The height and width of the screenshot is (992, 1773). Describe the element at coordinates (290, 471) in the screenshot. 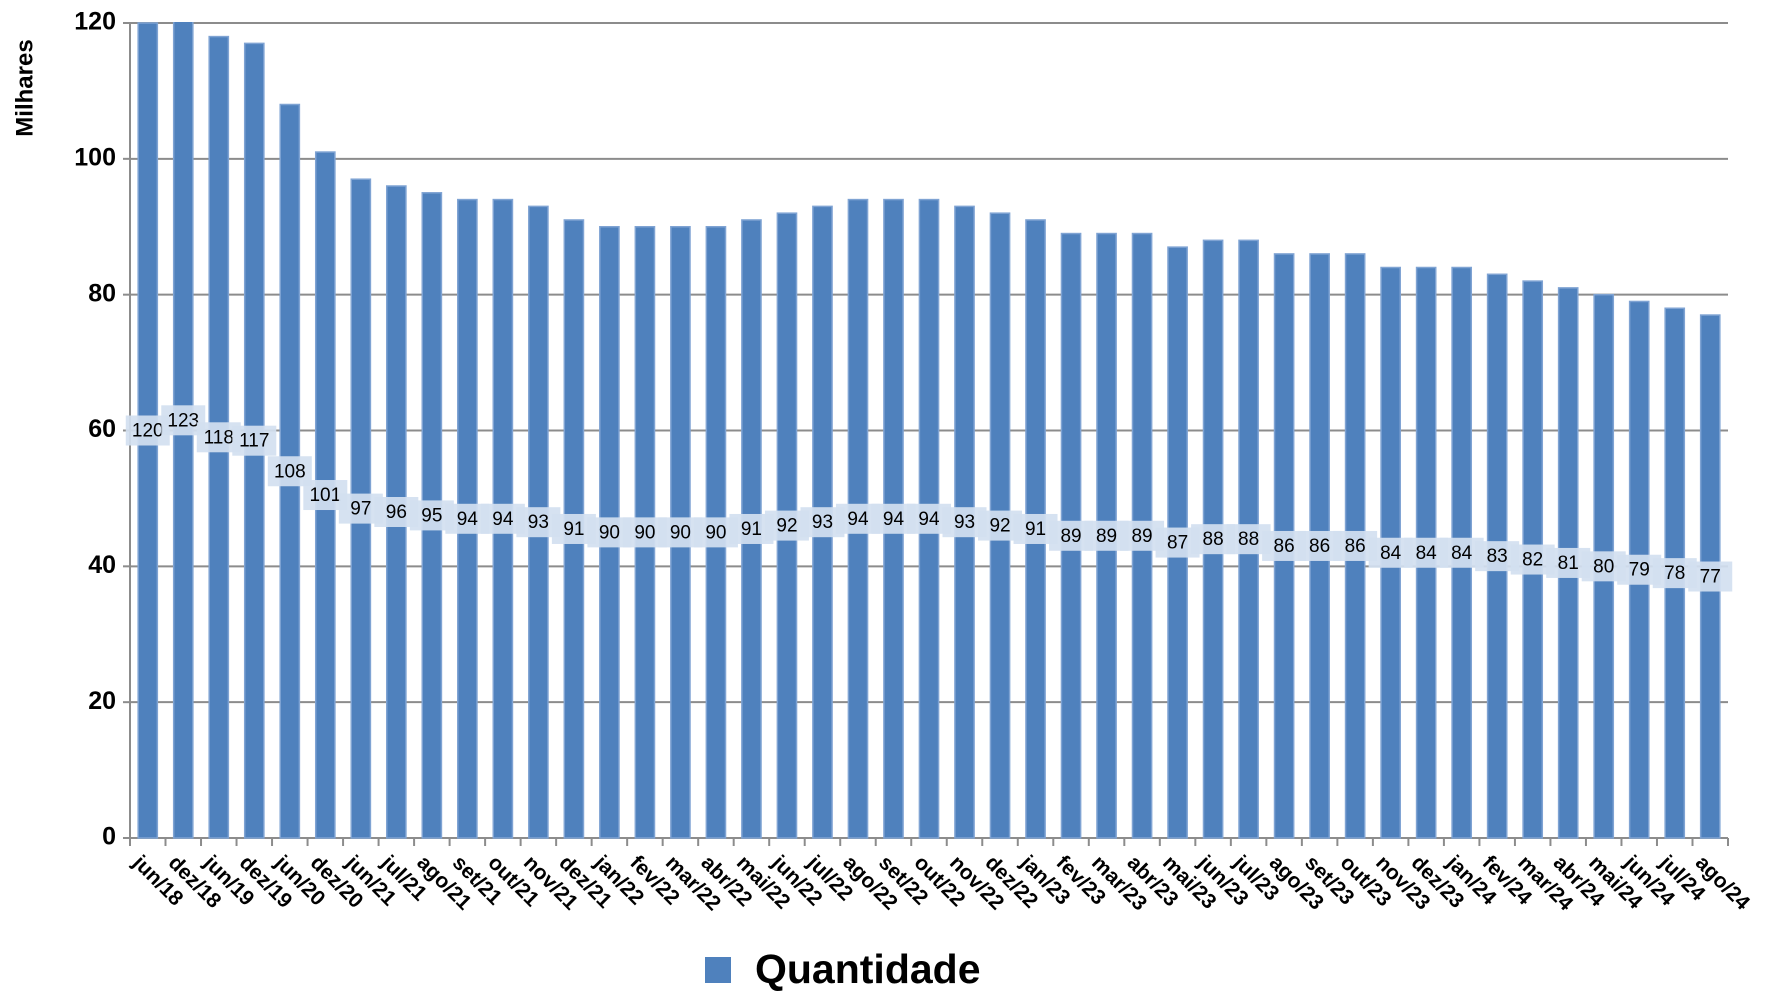

I see `data-label: 108` at that location.